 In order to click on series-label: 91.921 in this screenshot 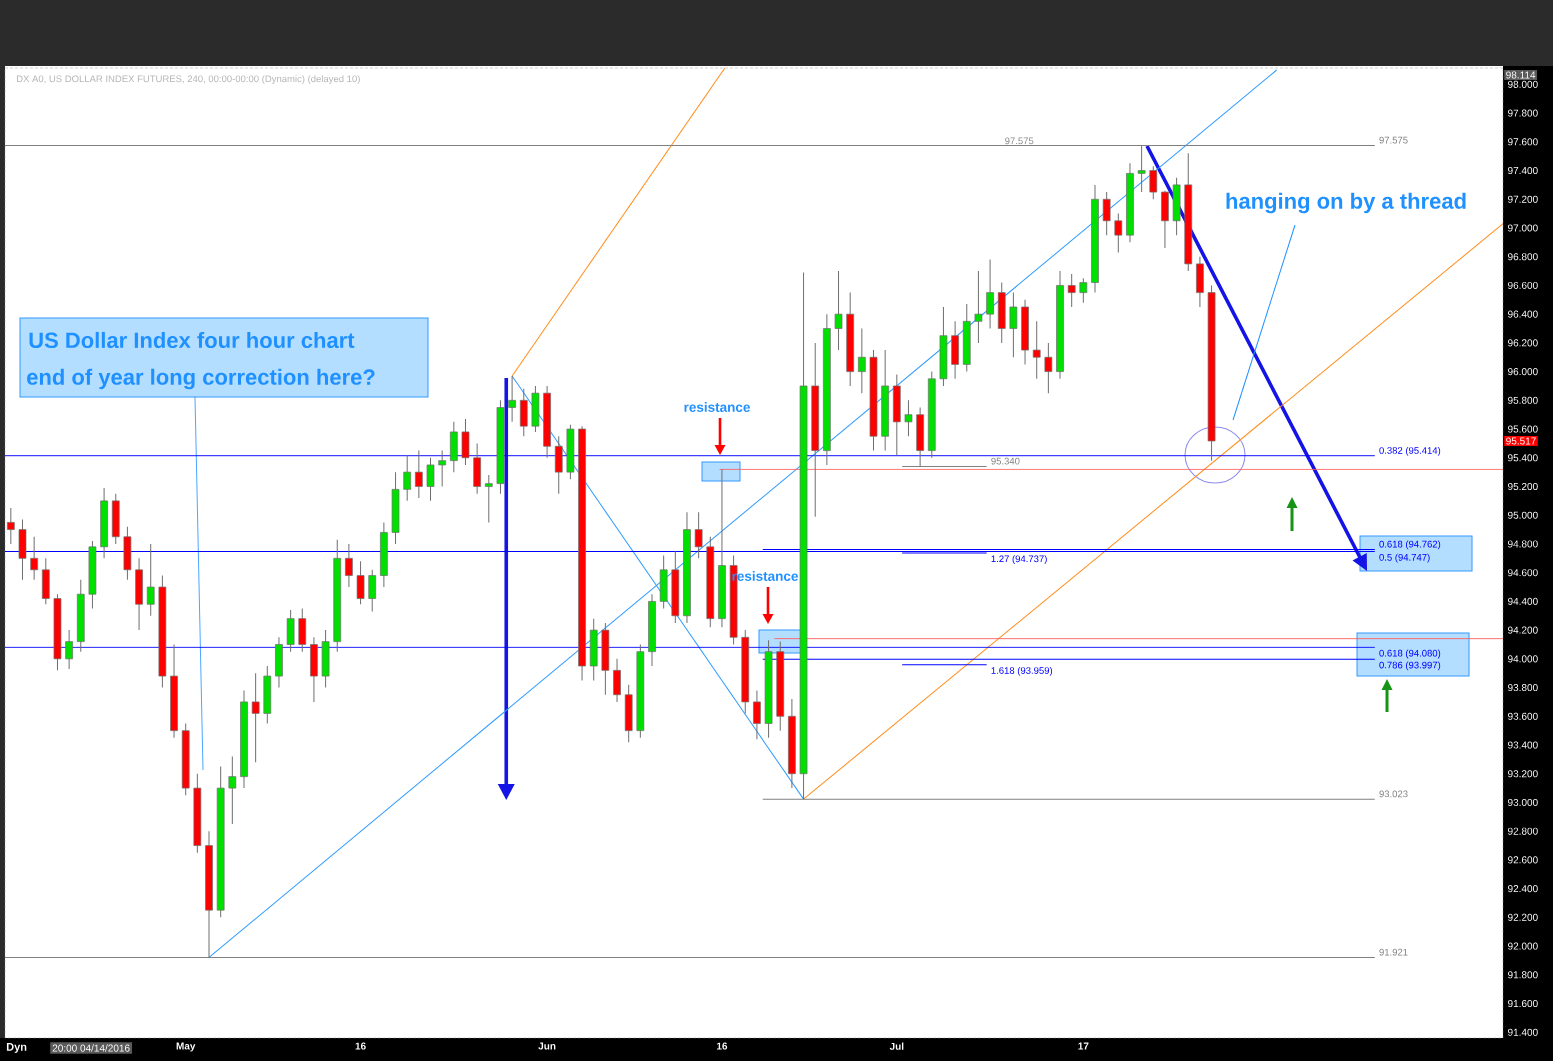, I will do `click(1393, 952)`.